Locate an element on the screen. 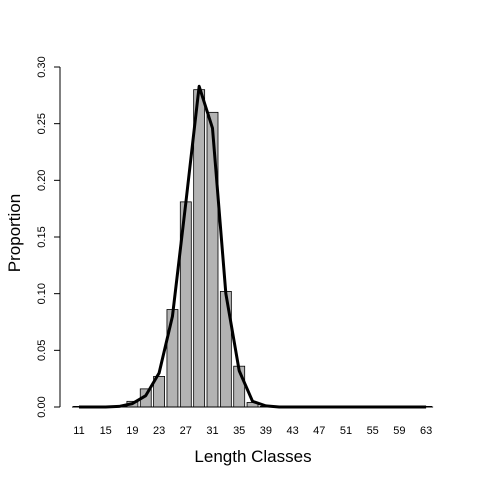 The height and width of the screenshot is (480, 480). x-tick-label: 59 is located at coordinates (399, 431).